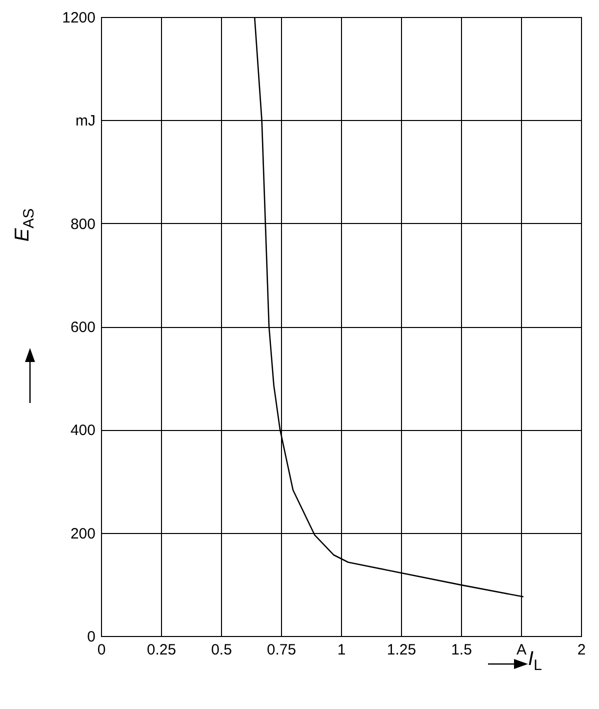 Image resolution: width=599 pixels, height=709 pixels. Describe the element at coordinates (101, 650) in the screenshot. I see `x-tick-label: 0` at that location.